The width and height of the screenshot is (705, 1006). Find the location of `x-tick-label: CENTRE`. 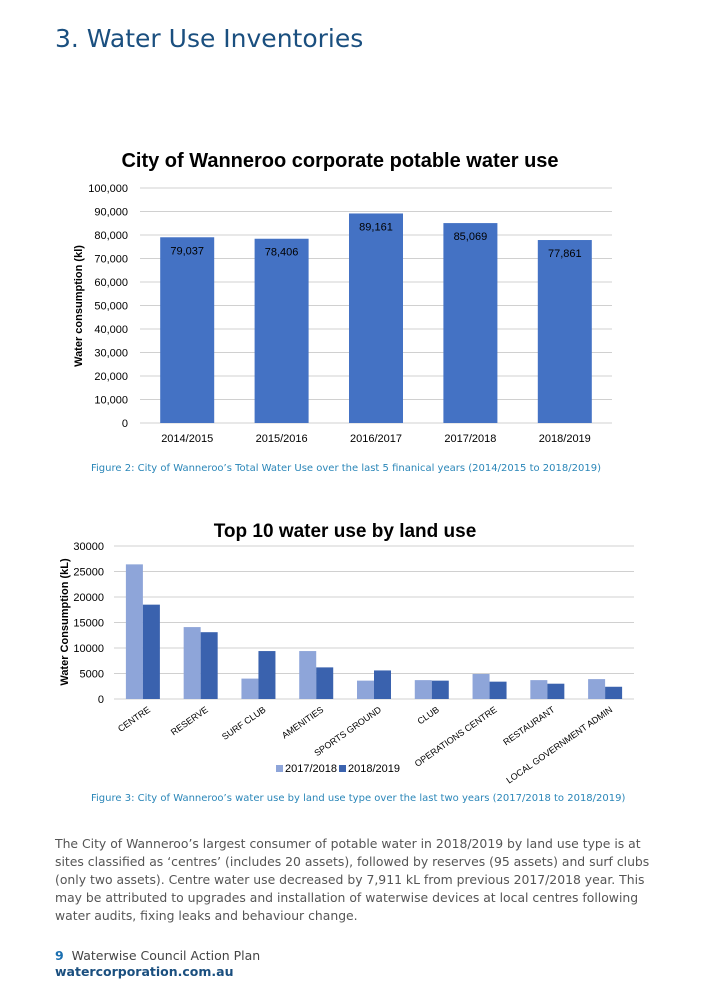

x-tick-label: CENTRE is located at coordinates (134, 718).